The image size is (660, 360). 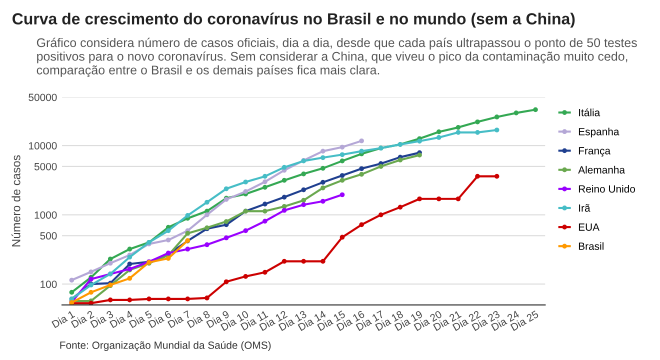 What do you see at coordinates (589, 112) in the screenshot?
I see `legend-label: Itália` at bounding box center [589, 112].